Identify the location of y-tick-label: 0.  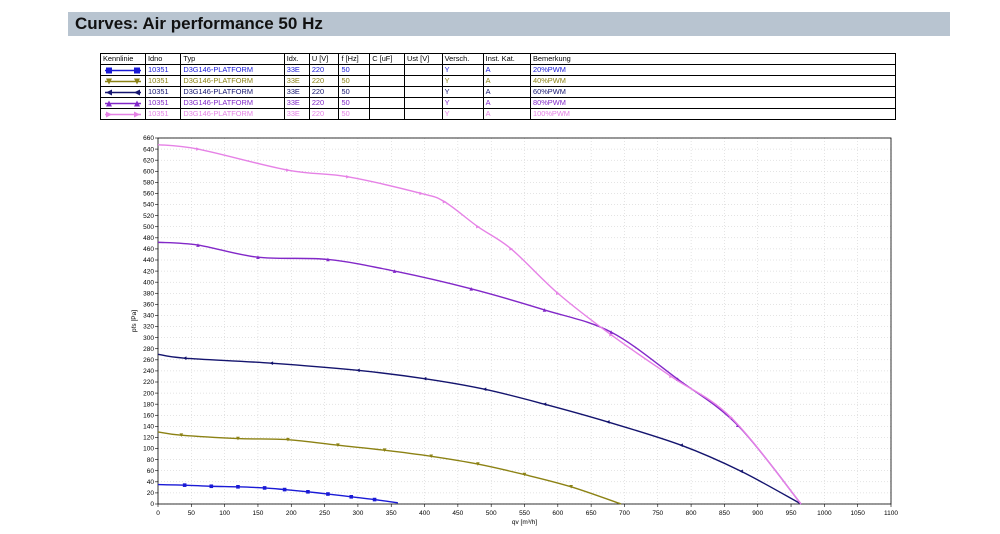
(152, 504).